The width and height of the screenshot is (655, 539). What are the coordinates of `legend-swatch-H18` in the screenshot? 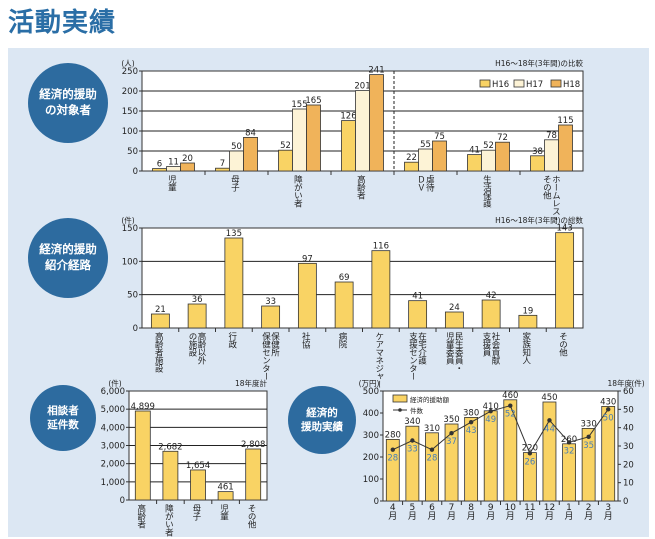 It's located at (556, 83).